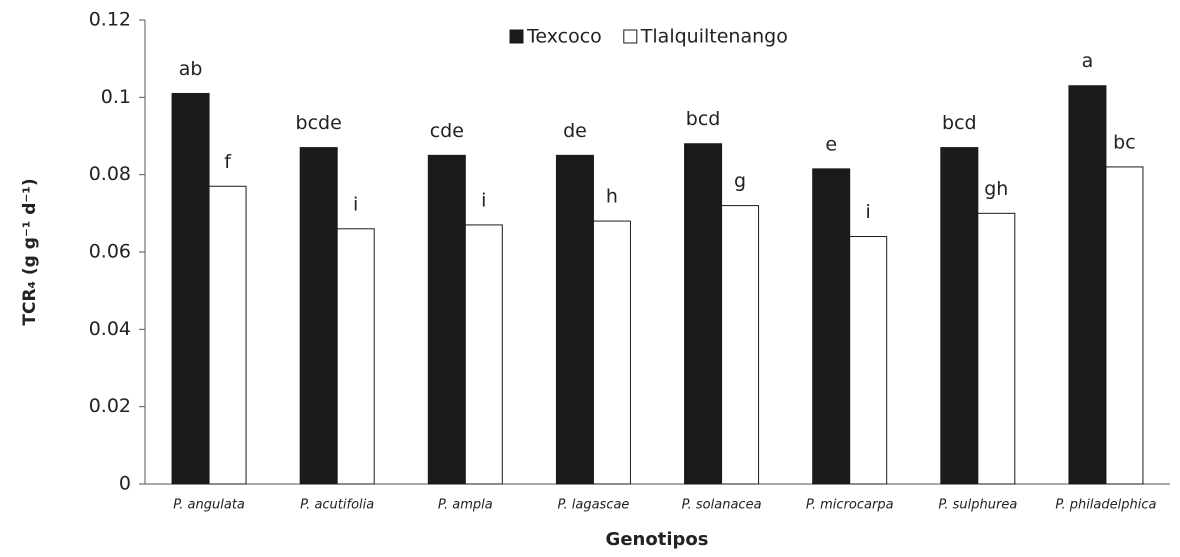 The height and width of the screenshot is (557, 1180). What do you see at coordinates (977, 505) in the screenshot?
I see `x-tick-label: P. sulphurea` at bounding box center [977, 505].